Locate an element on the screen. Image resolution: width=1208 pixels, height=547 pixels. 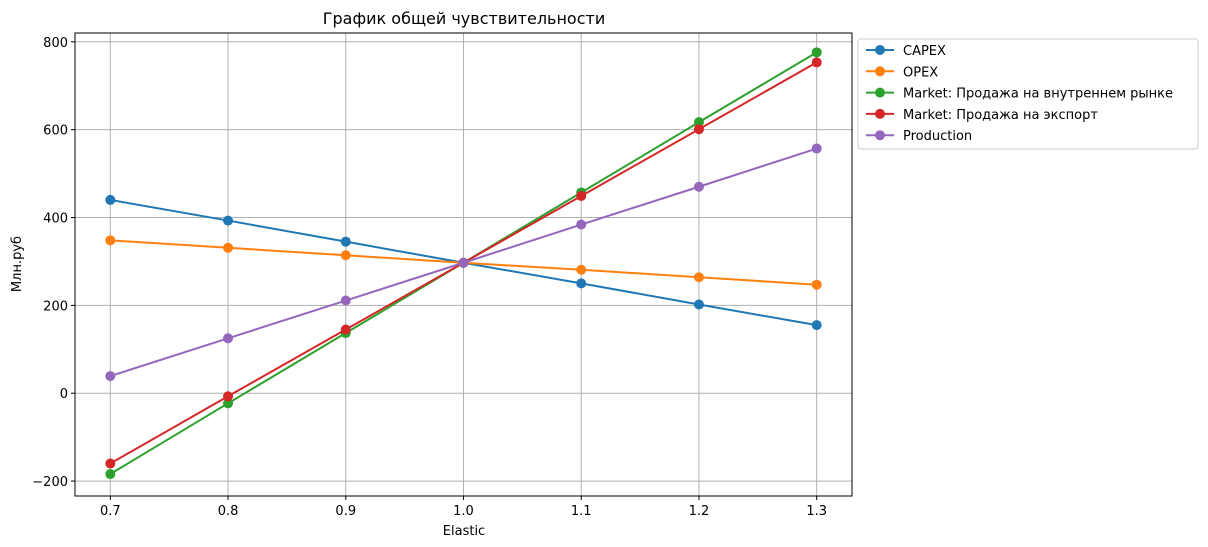
x-tick-label: 0.8 is located at coordinates (228, 511).